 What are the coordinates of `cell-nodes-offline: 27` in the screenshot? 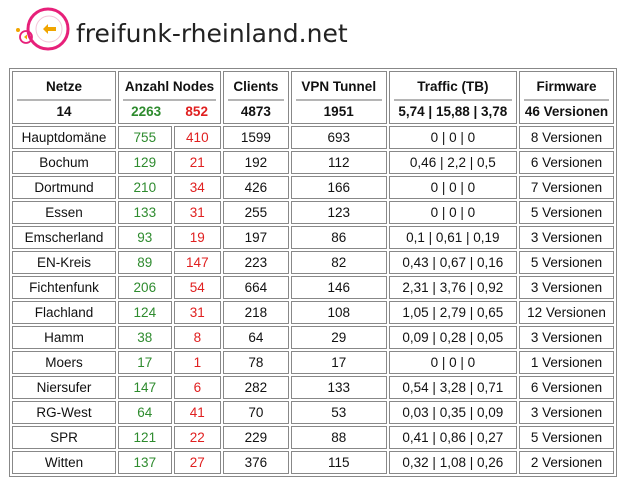 It's located at (197, 462).